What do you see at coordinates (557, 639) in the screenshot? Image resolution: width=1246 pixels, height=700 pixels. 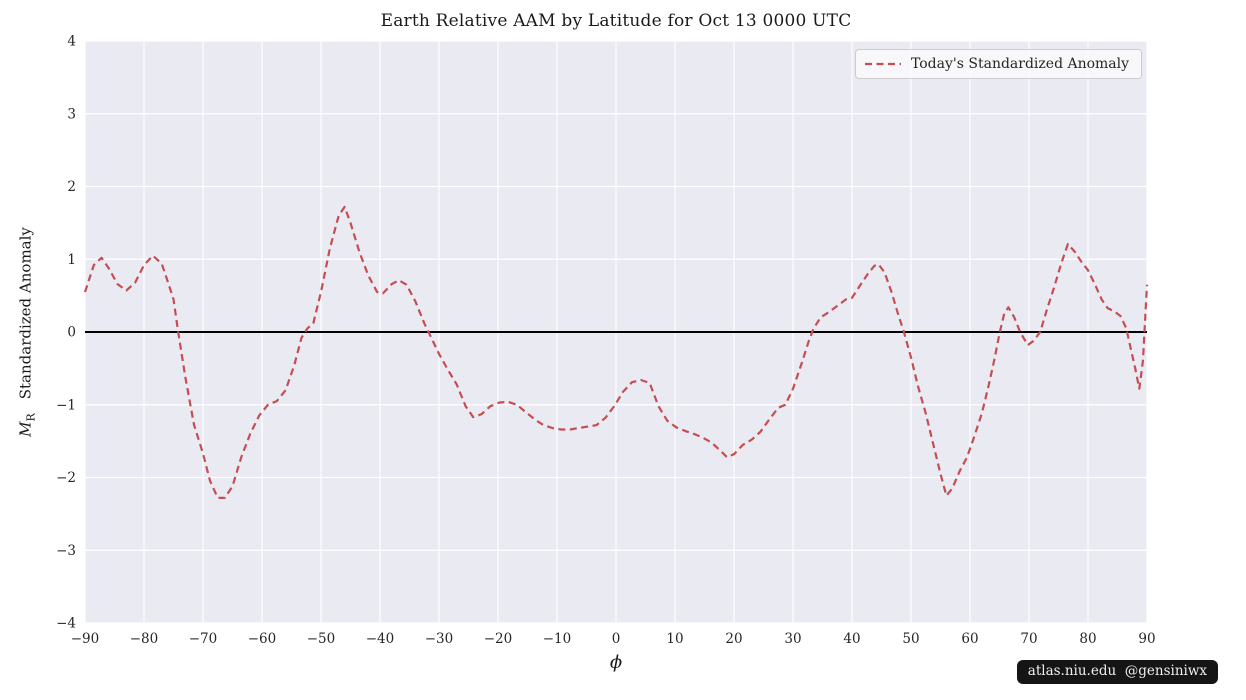 I see `x-tick-label: −10` at bounding box center [557, 639].